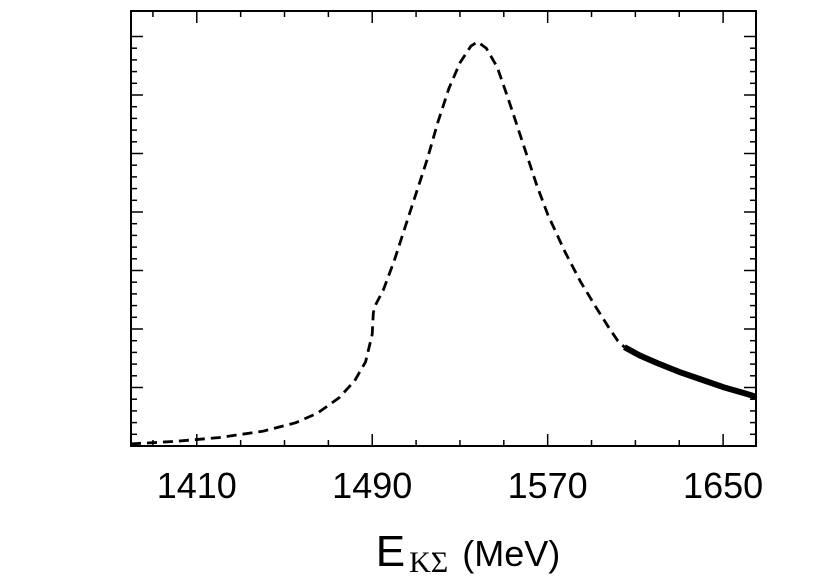 Image resolution: width=830 pixels, height=586 pixels. What do you see at coordinates (372, 485) in the screenshot?
I see `x-tick-label: 1490` at bounding box center [372, 485].